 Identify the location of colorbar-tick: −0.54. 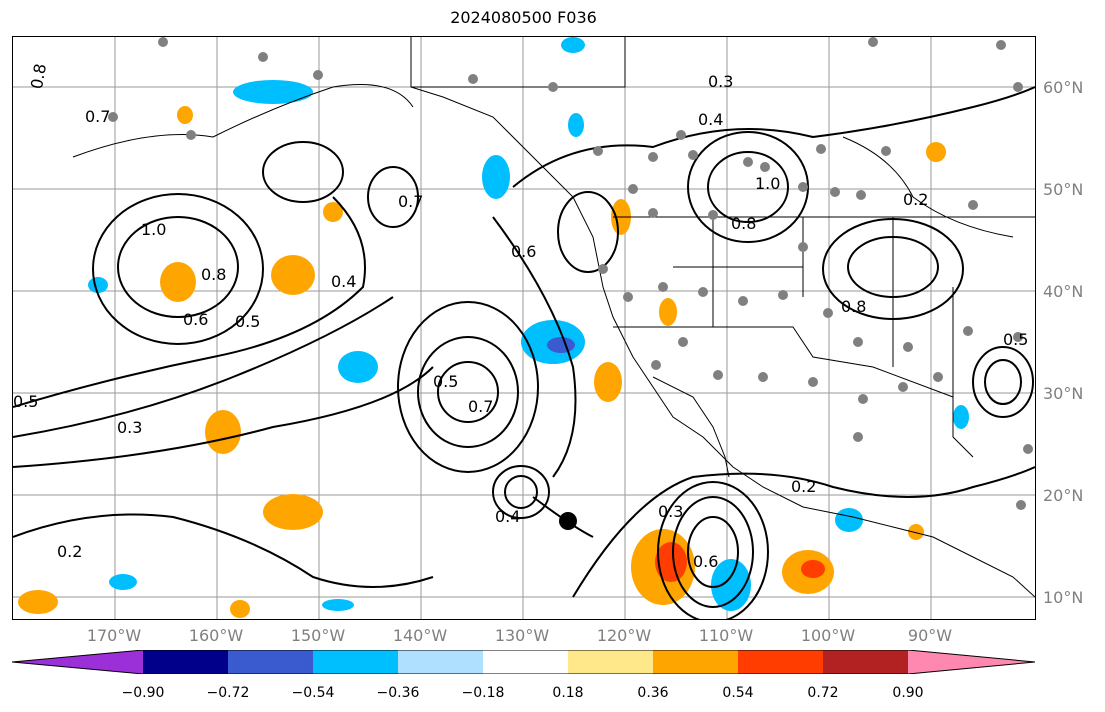
(313, 693).